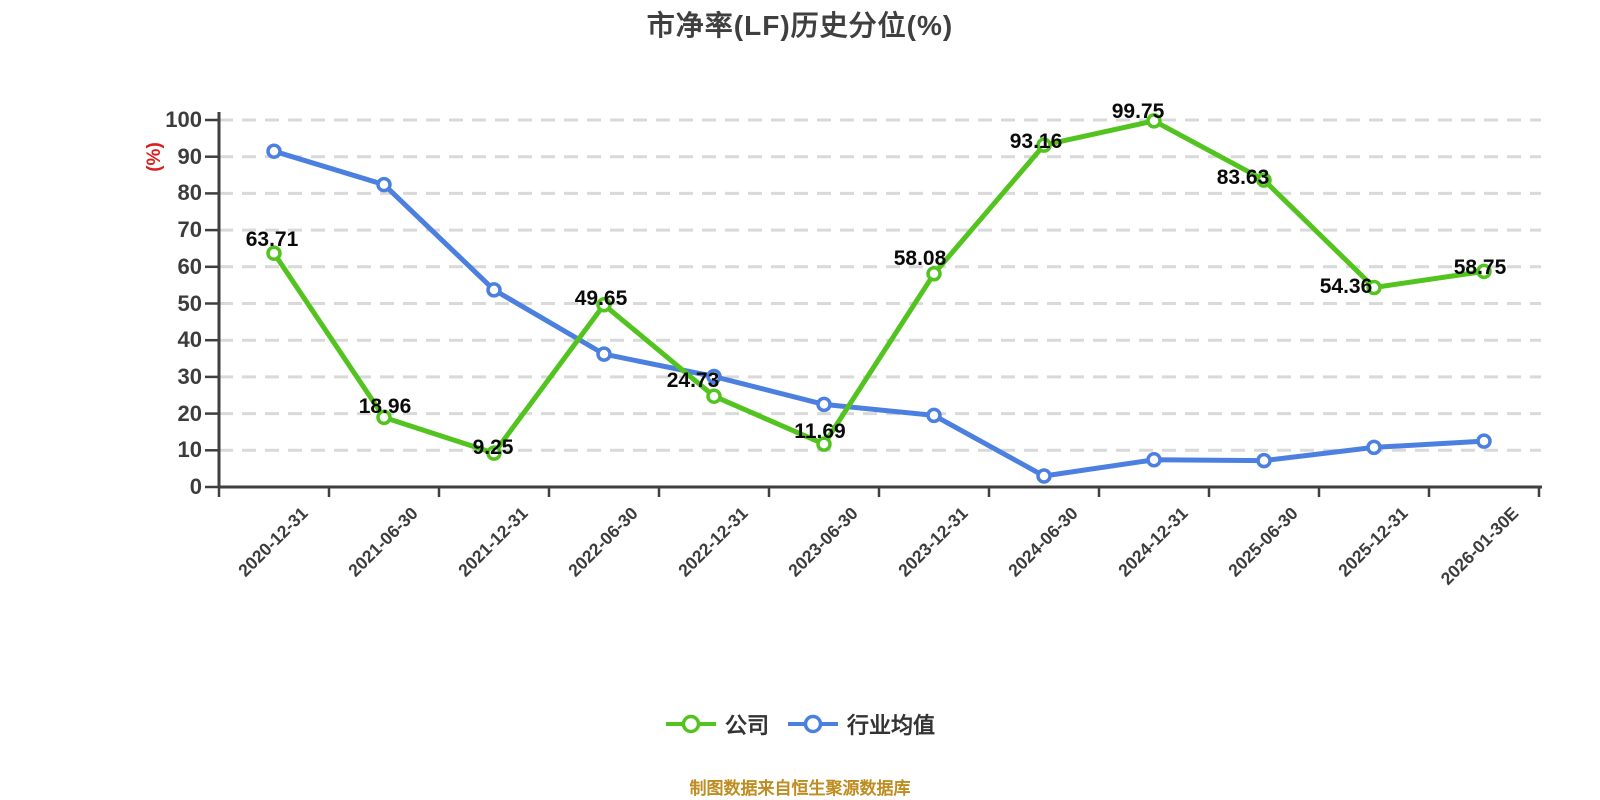  What do you see at coordinates (820, 432) in the screenshot?
I see `company-value-label: 11.69` at bounding box center [820, 432].